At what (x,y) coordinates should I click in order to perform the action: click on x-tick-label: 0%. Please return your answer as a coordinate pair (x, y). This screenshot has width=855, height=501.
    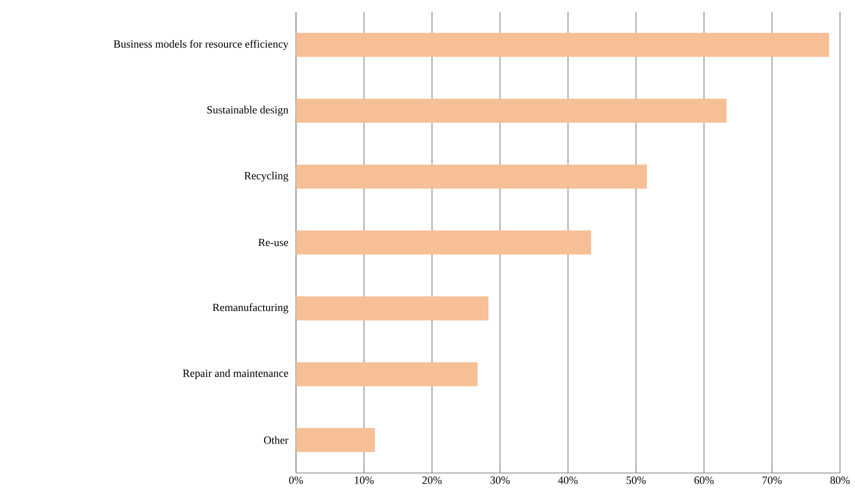
    Looking at the image, I should click on (296, 480).